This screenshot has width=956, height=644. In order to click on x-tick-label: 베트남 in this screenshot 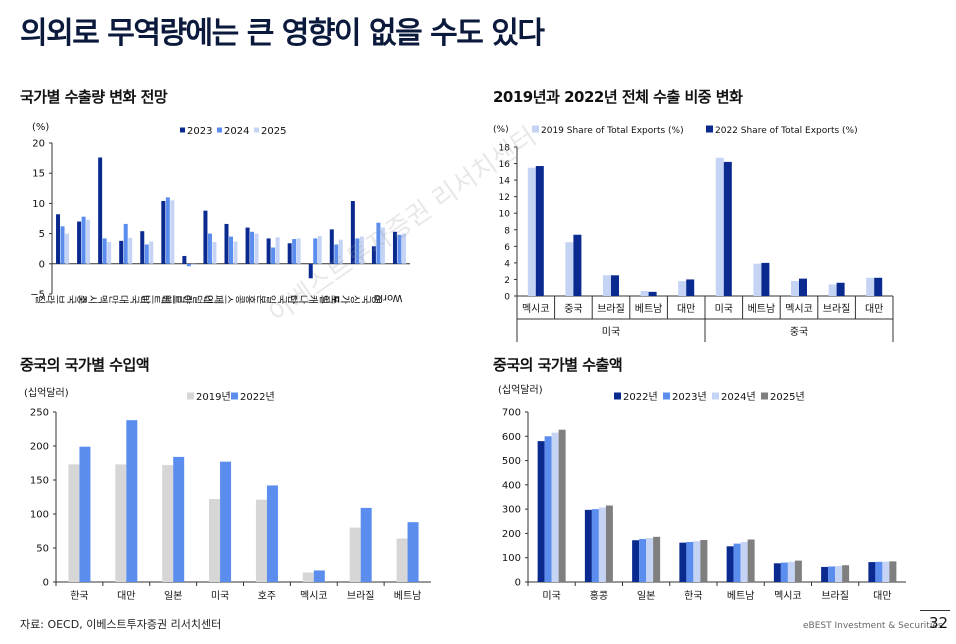, I will do `click(156, 298)`.